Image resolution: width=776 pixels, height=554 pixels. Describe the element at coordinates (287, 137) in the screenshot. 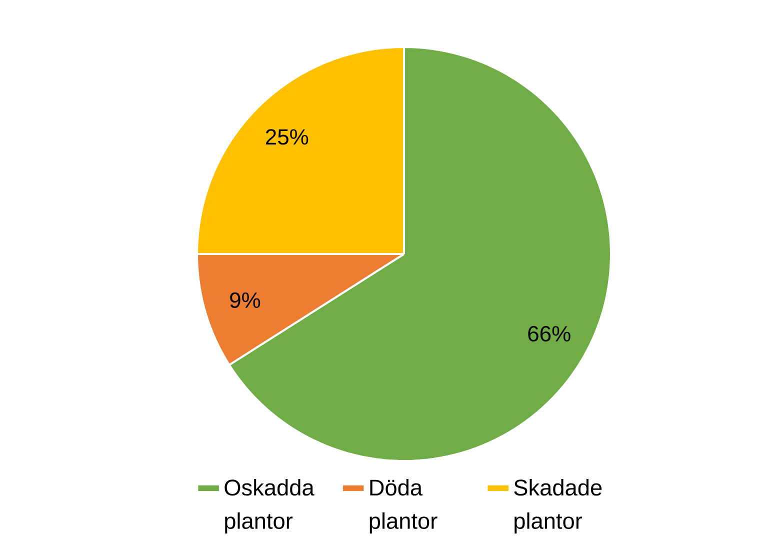

I see `data-label: 25%` at that location.